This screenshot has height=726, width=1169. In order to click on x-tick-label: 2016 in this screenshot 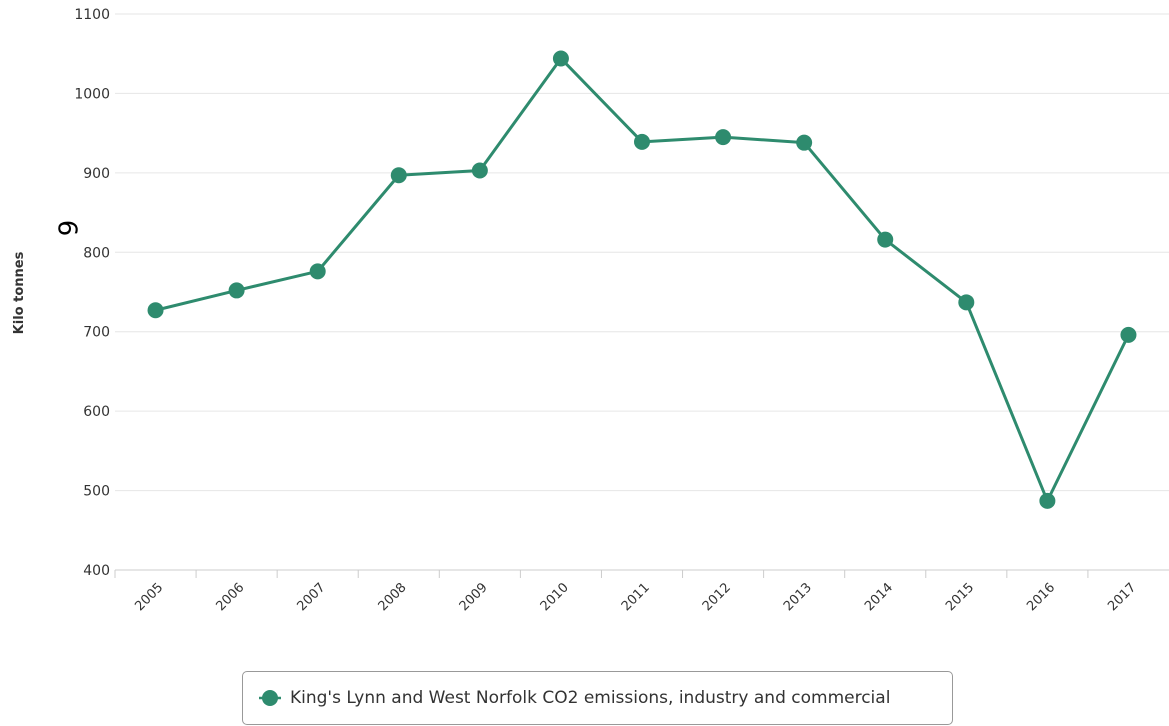, I will do `click(1041, 597)`.